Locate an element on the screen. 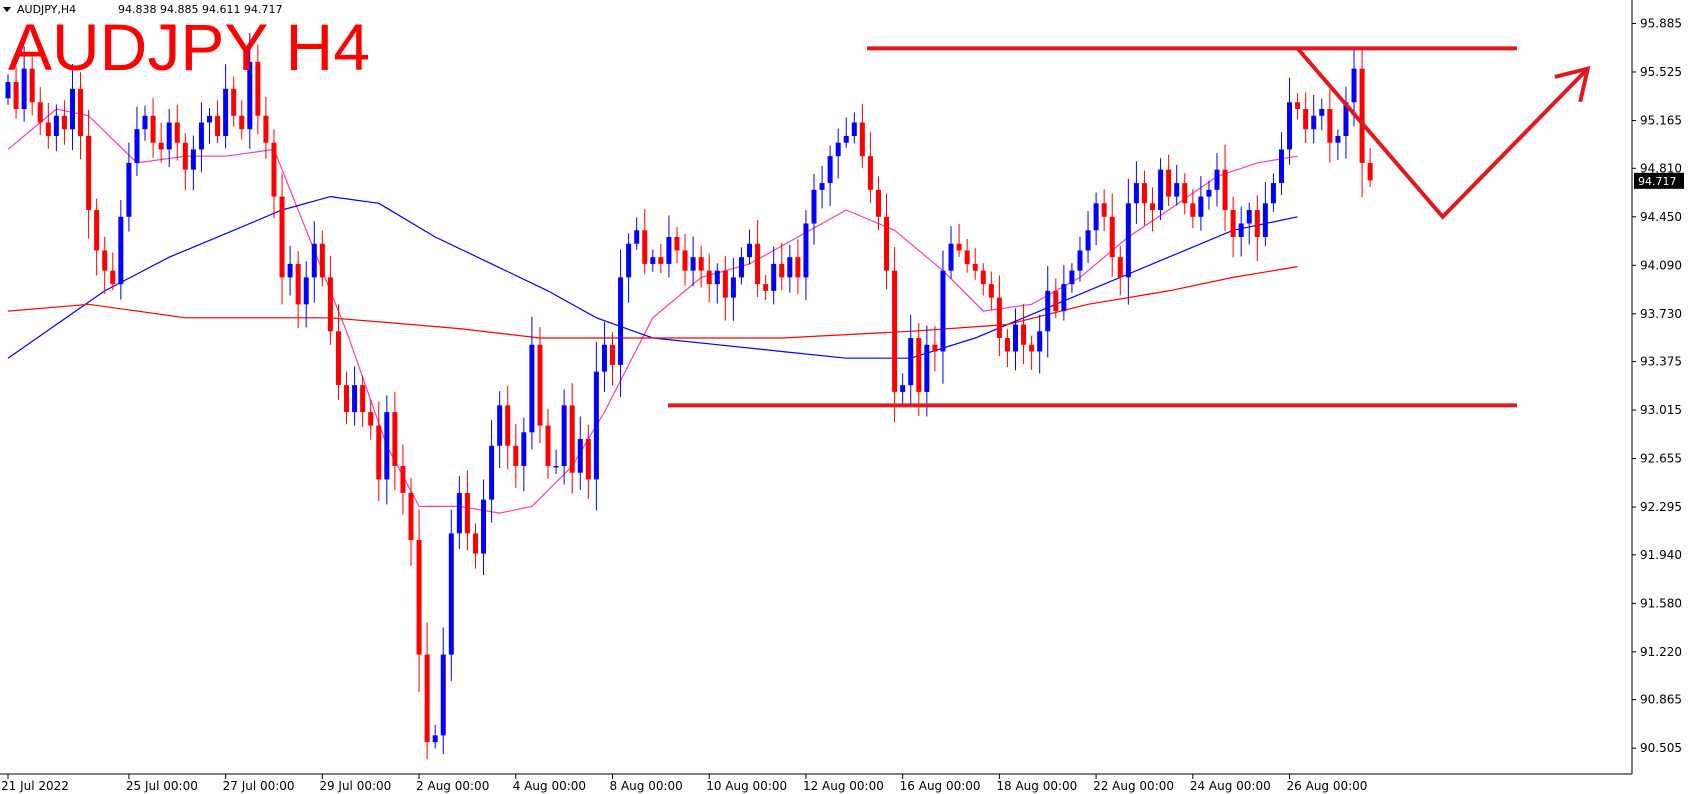 The height and width of the screenshot is (794, 1688). x-tick-label: 29 Jul 00:00 is located at coordinates (355, 786).